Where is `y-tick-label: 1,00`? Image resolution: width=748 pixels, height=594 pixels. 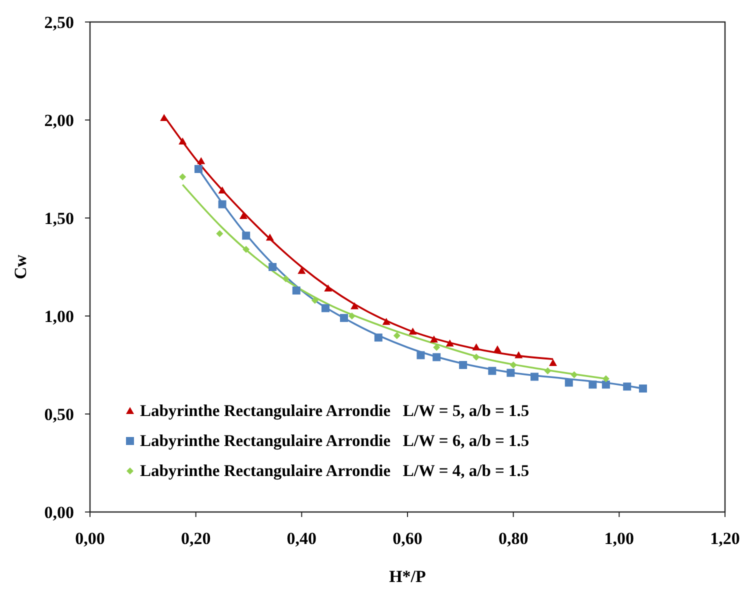 y-tick-label: 1,00 is located at coordinates (59, 316).